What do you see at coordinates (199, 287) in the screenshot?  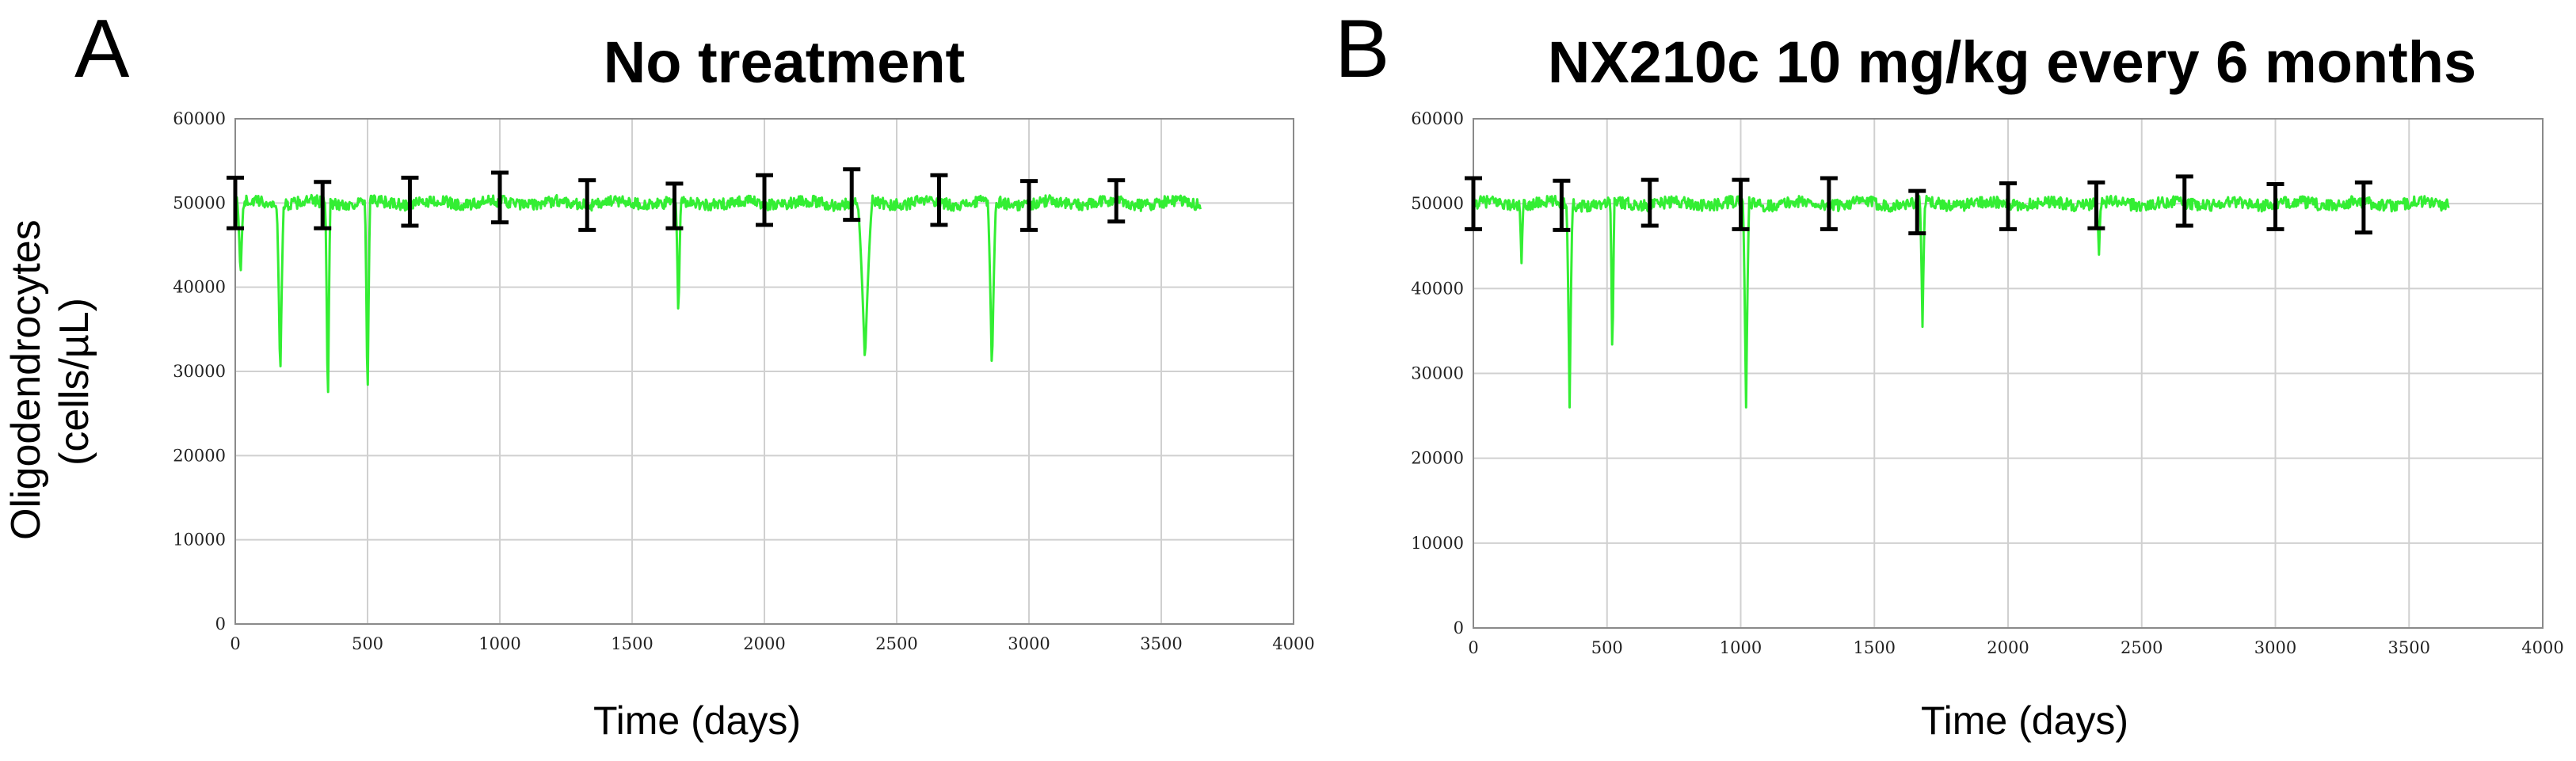 I see `chart-a-y-tick-label: 40000` at bounding box center [199, 287].